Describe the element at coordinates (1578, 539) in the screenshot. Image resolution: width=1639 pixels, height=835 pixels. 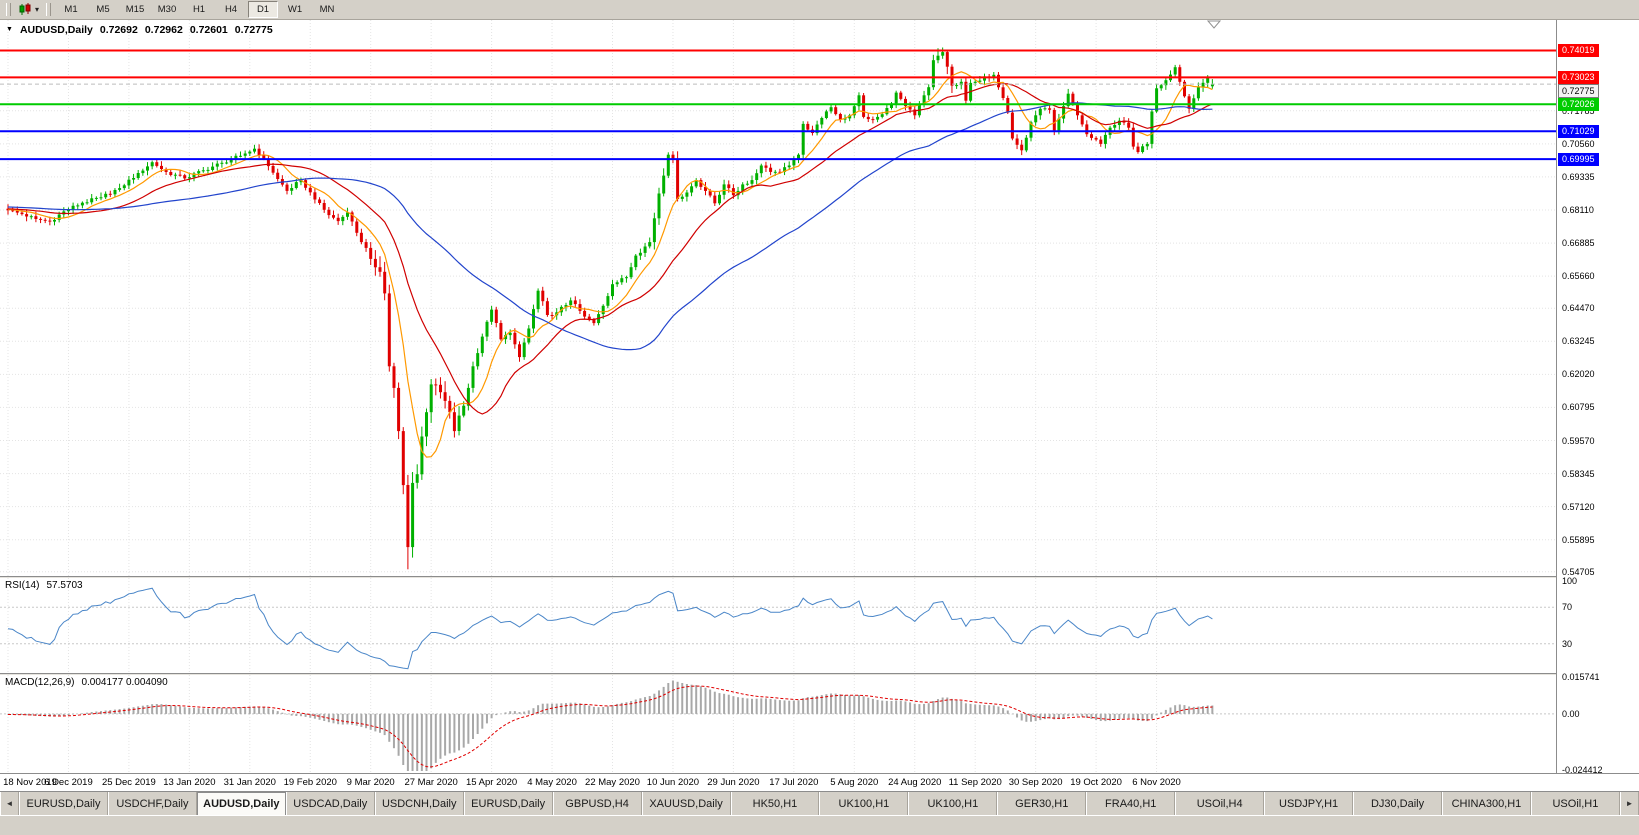
I see `price-tick-label: 0.55895` at that location.